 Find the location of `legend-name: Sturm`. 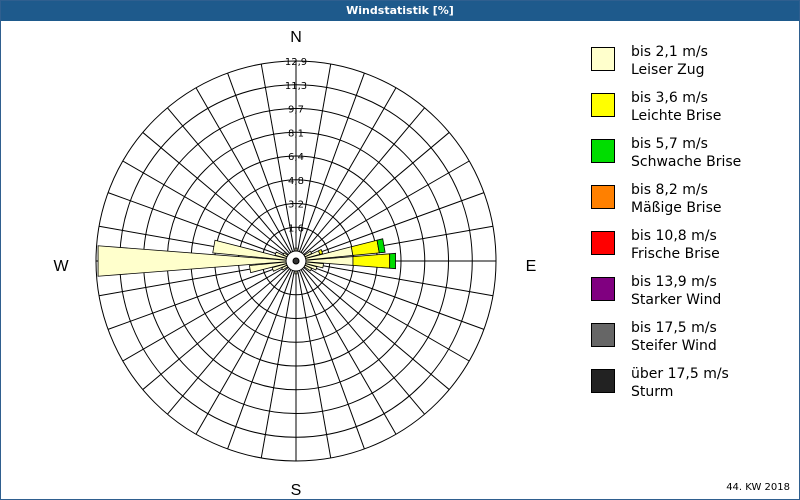

legend-name: Sturm is located at coordinates (652, 392).